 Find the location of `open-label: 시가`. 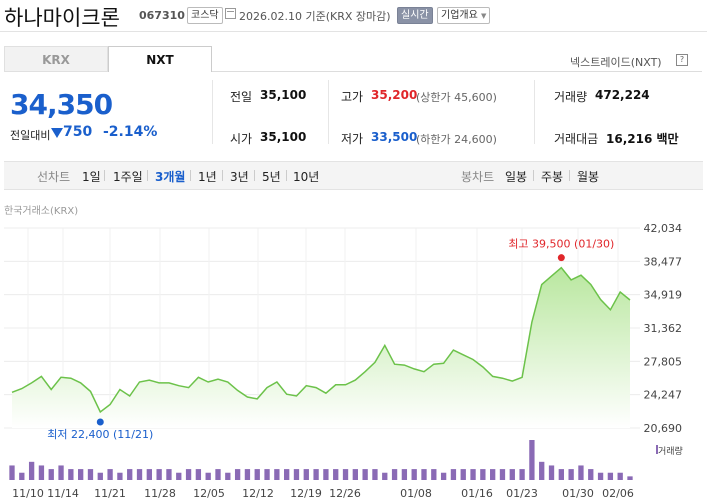

open-label: 시가 is located at coordinates (241, 139).